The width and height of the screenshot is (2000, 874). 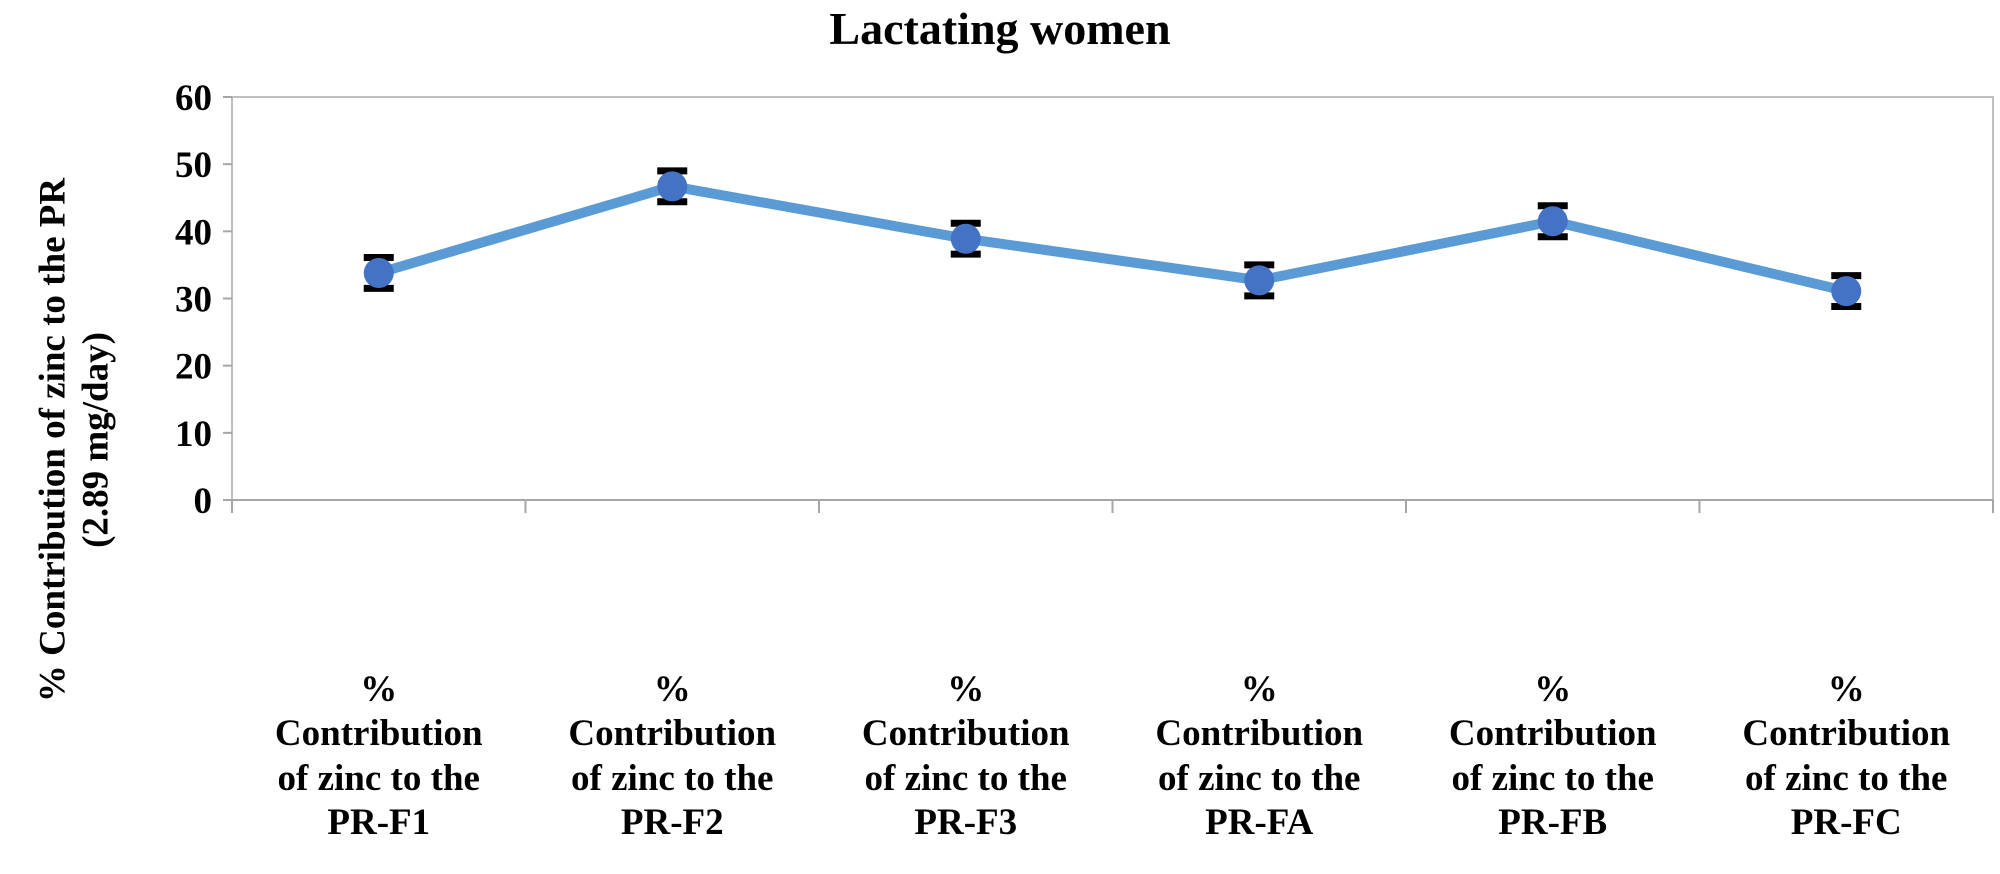 I want to click on x-category-label: % Contribution of zinc to the PR-F3, so click(x=966, y=757).